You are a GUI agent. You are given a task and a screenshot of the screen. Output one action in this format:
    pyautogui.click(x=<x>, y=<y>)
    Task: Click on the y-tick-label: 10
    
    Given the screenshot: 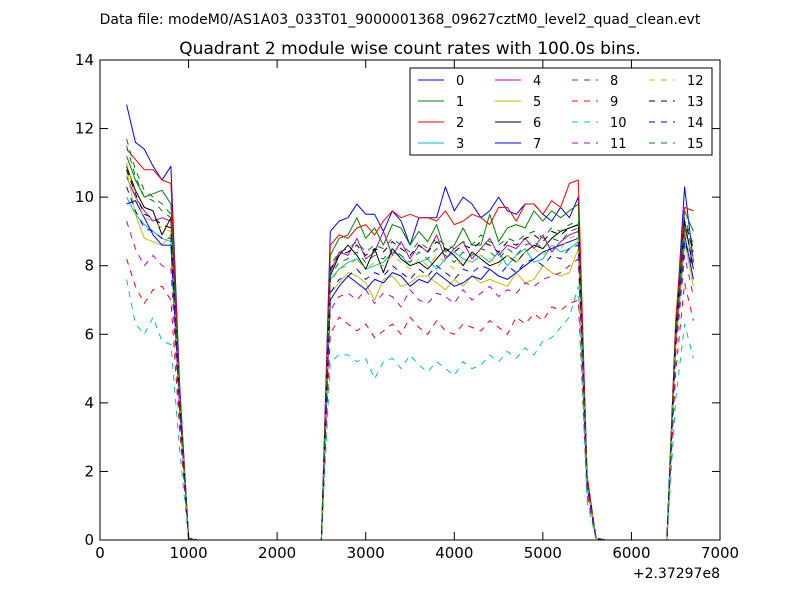 What is the action you would take?
    pyautogui.click(x=84, y=197)
    